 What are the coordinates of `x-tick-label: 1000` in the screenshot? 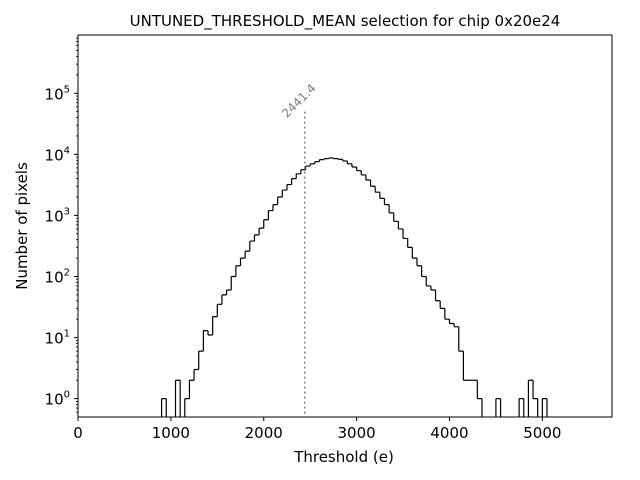 It's located at (171, 433).